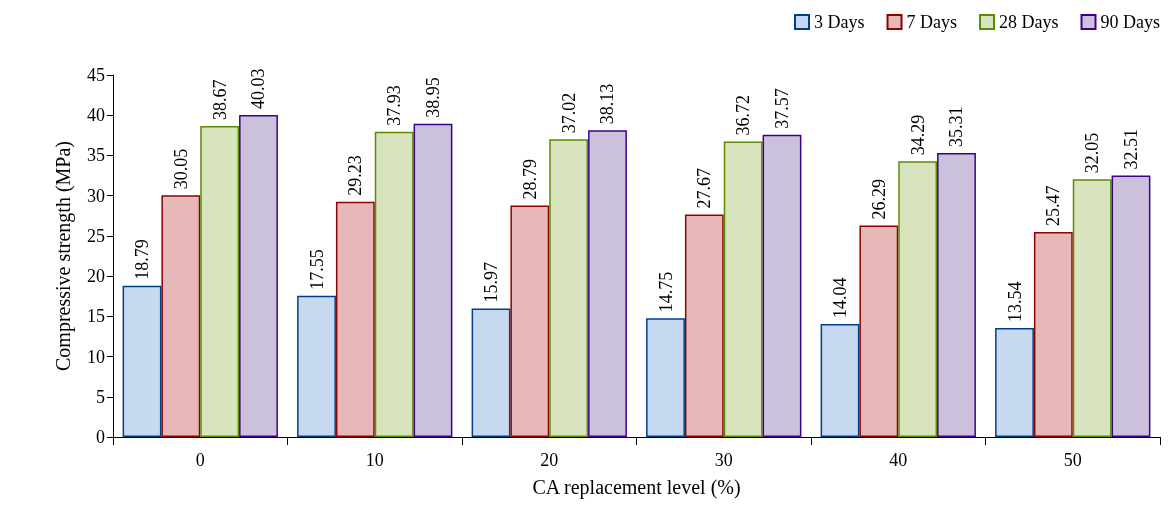  I want to click on y-tick-label: 0, so click(100, 437).